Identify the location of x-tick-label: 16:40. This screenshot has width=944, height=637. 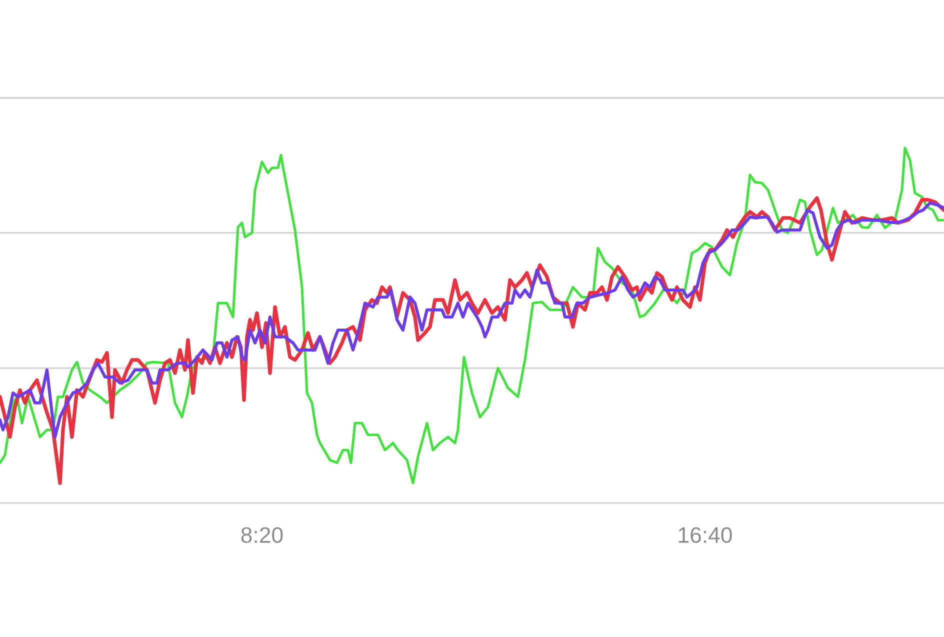
(705, 535).